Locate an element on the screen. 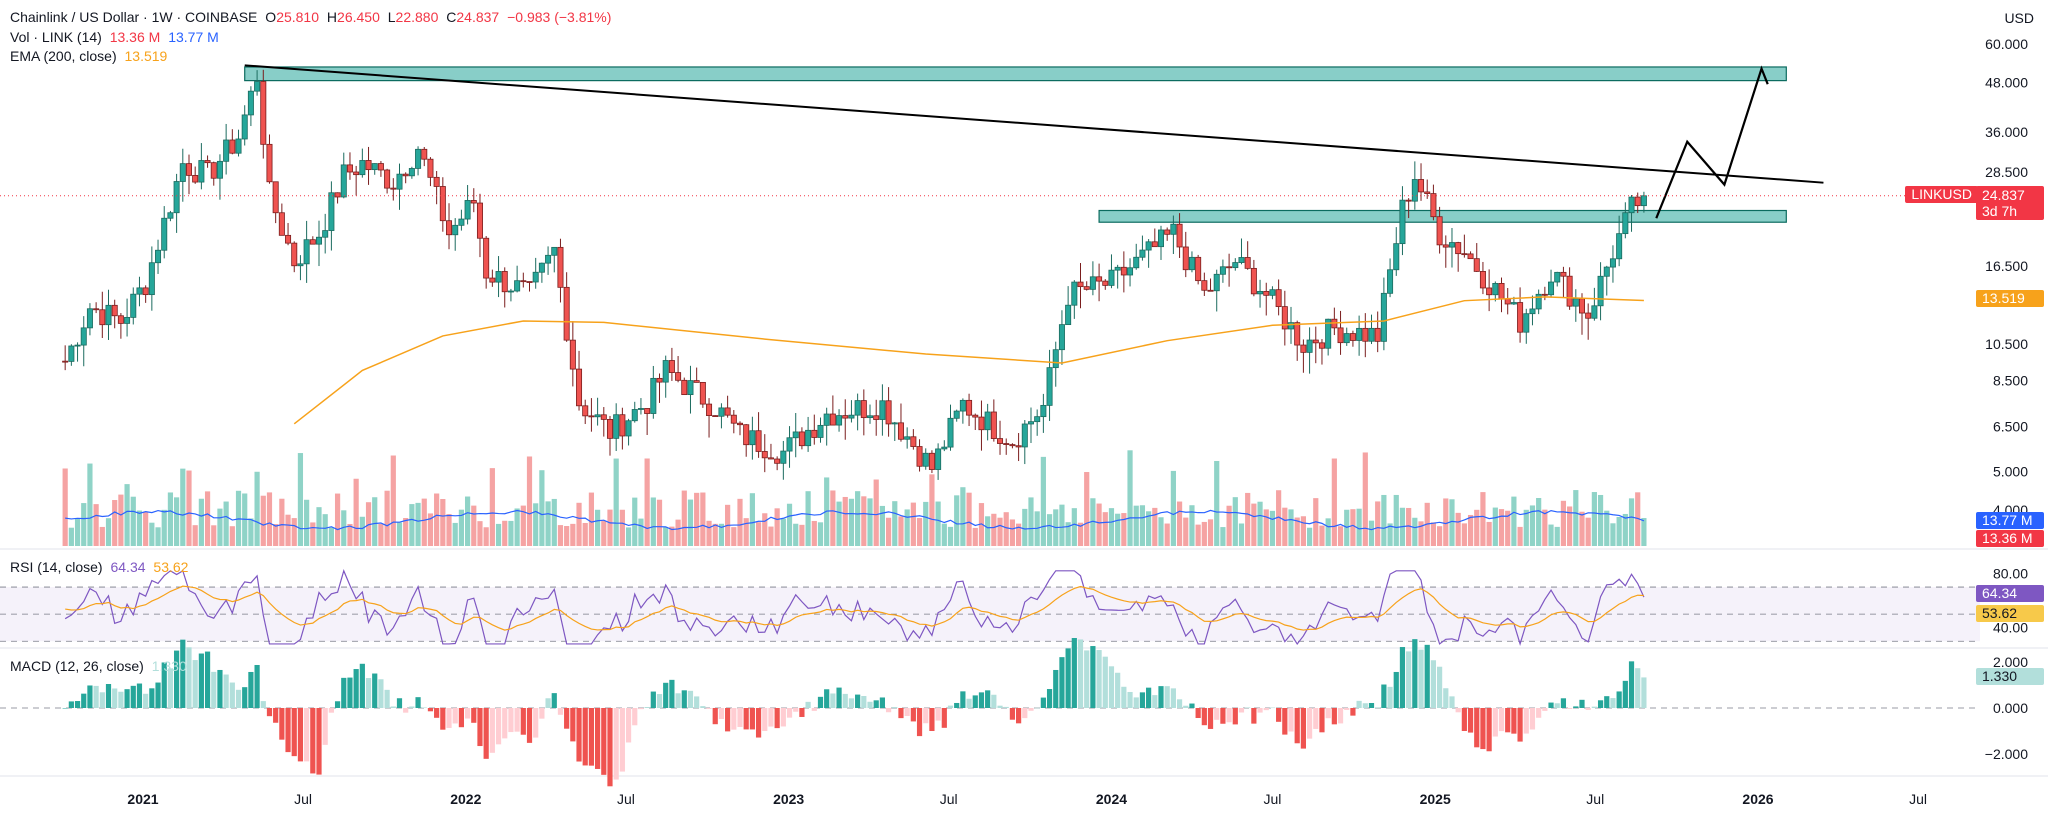 This screenshot has width=2048, height=814. volume-value: 13.36 M is located at coordinates (135, 37).